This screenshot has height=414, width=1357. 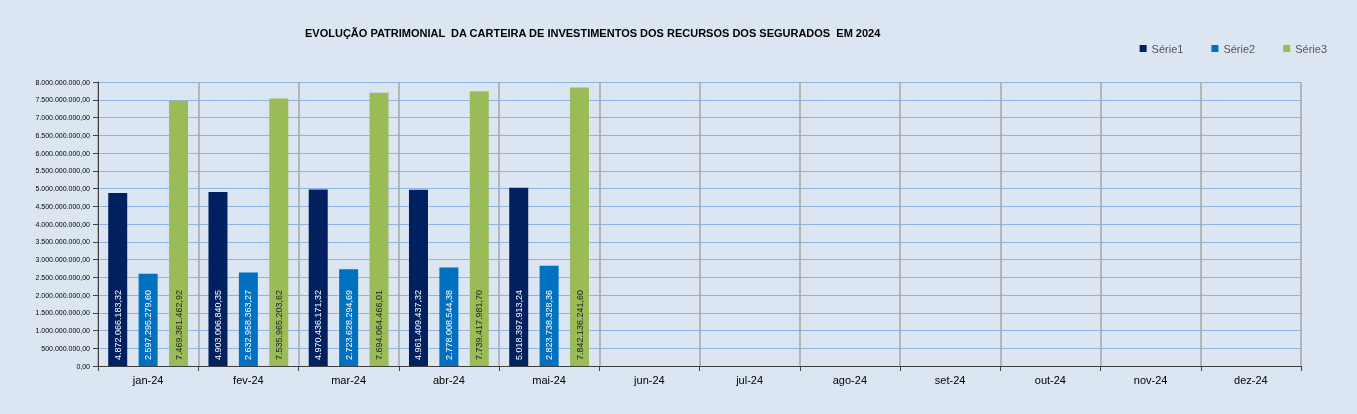 I want to click on data-label: 2.778.008.544,38, so click(x=448, y=324).